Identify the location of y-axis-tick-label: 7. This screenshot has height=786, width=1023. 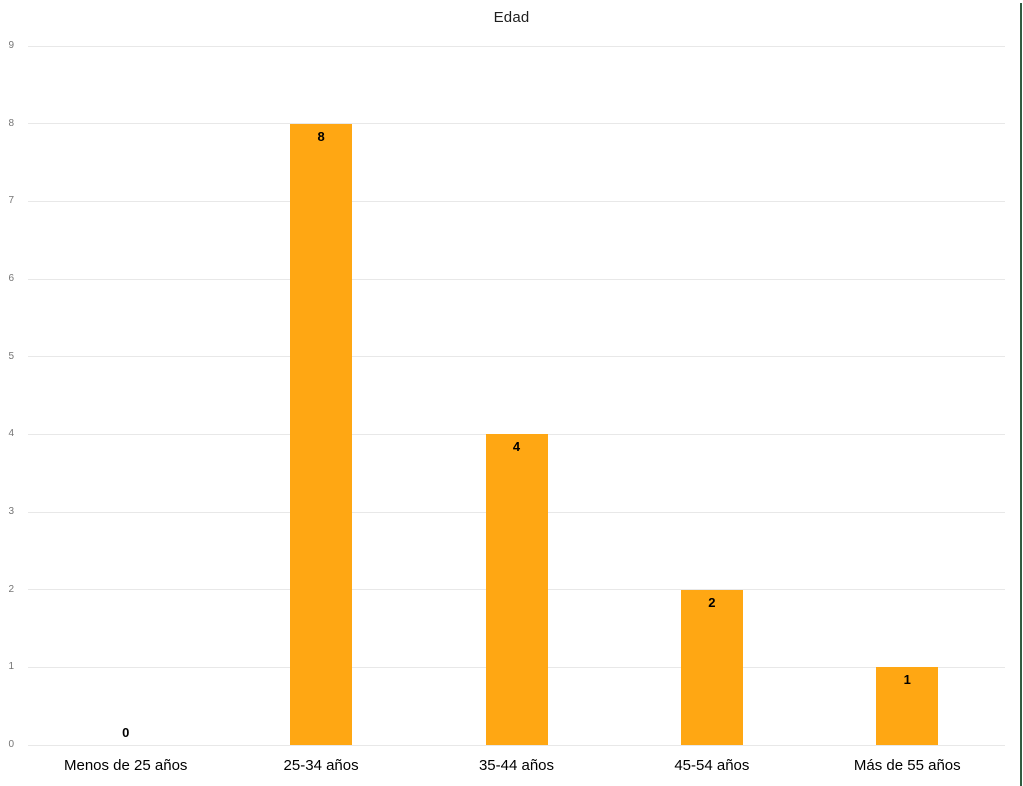
(11, 201).